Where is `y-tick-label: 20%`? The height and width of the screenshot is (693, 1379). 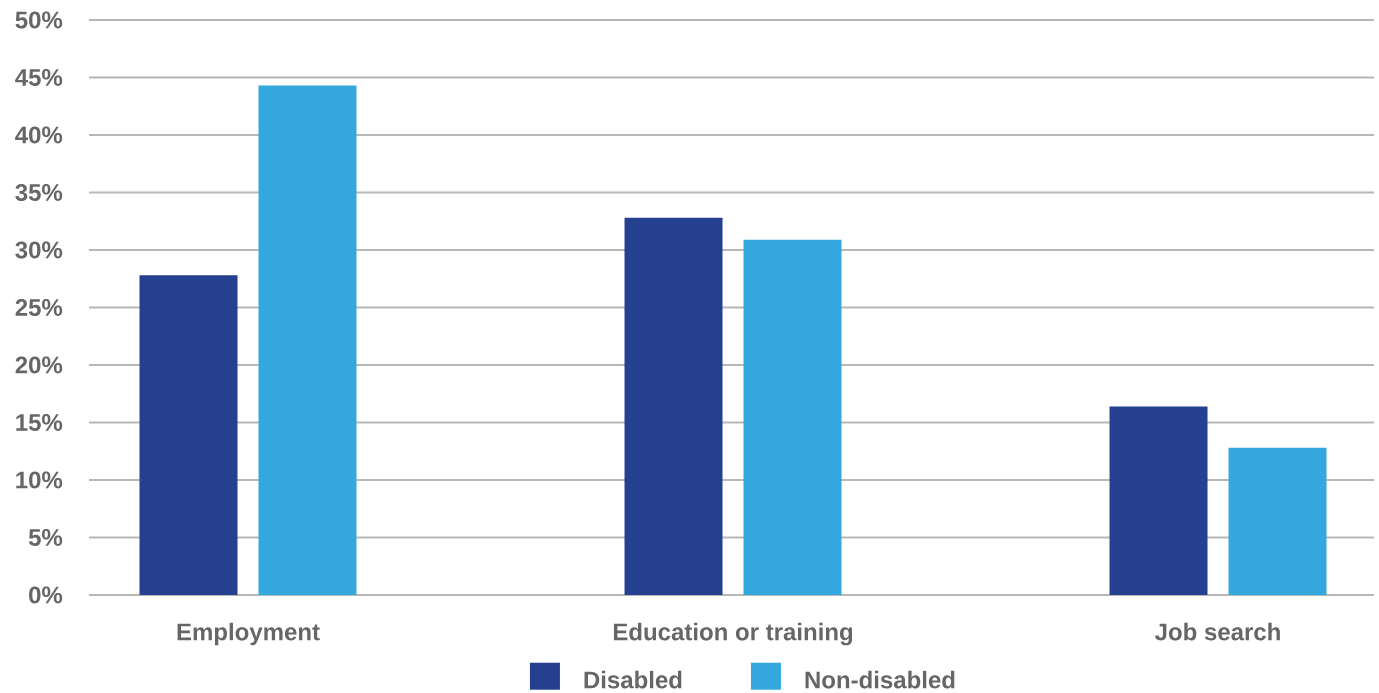 y-tick-label: 20% is located at coordinates (39, 365).